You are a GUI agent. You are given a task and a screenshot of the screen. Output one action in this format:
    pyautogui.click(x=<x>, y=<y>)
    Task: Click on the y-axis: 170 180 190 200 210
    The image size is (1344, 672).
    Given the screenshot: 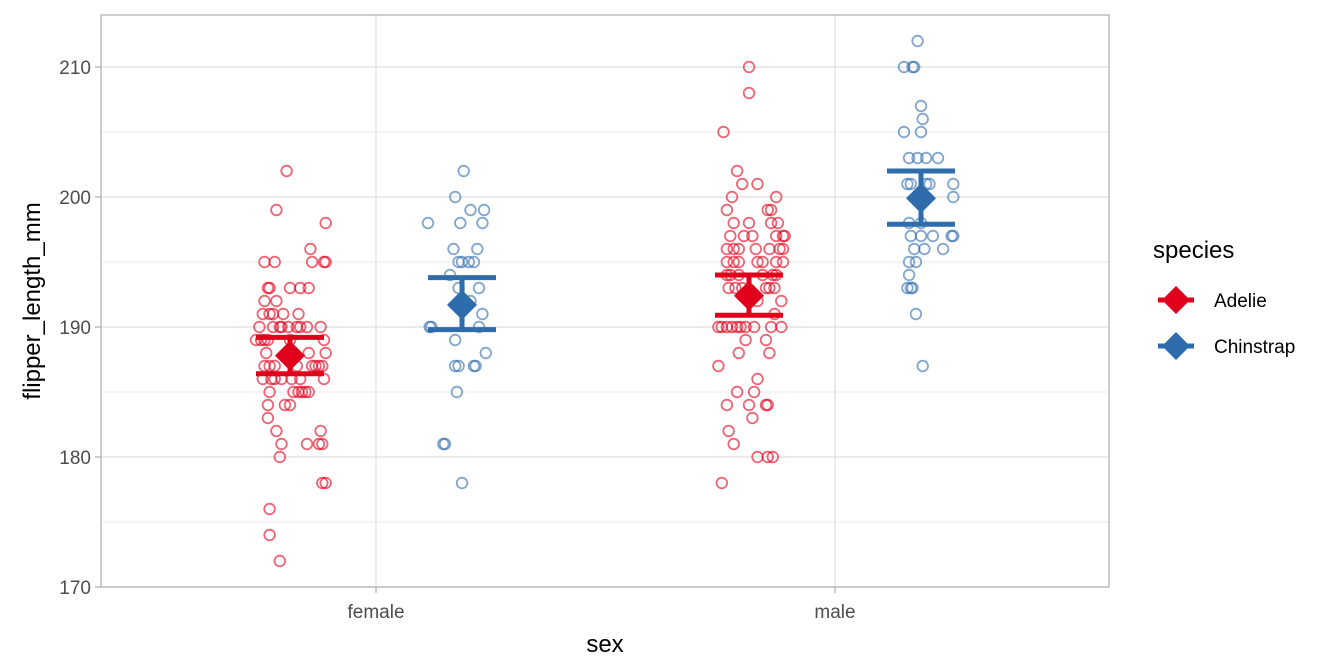 What is the action you would take?
    pyautogui.click(x=80, y=328)
    